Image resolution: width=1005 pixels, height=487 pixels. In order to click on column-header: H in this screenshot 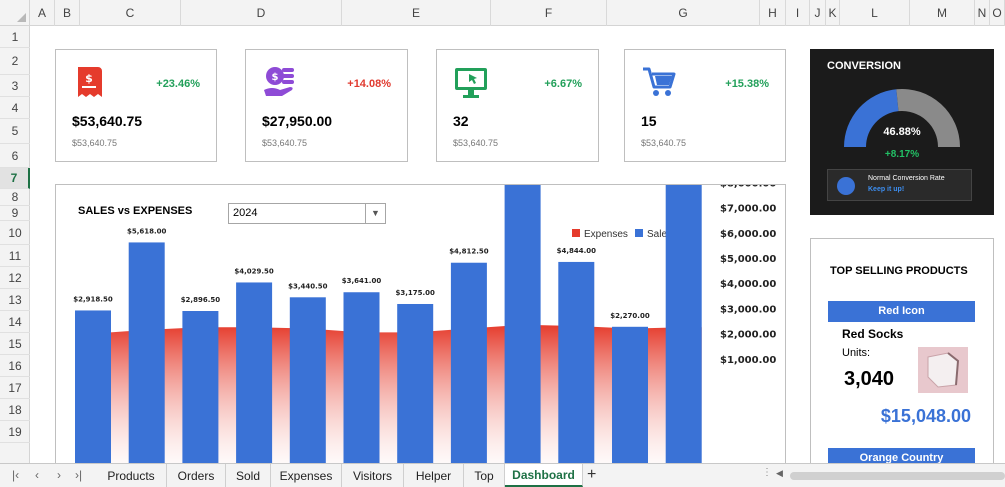, I will do `click(773, 13)`.